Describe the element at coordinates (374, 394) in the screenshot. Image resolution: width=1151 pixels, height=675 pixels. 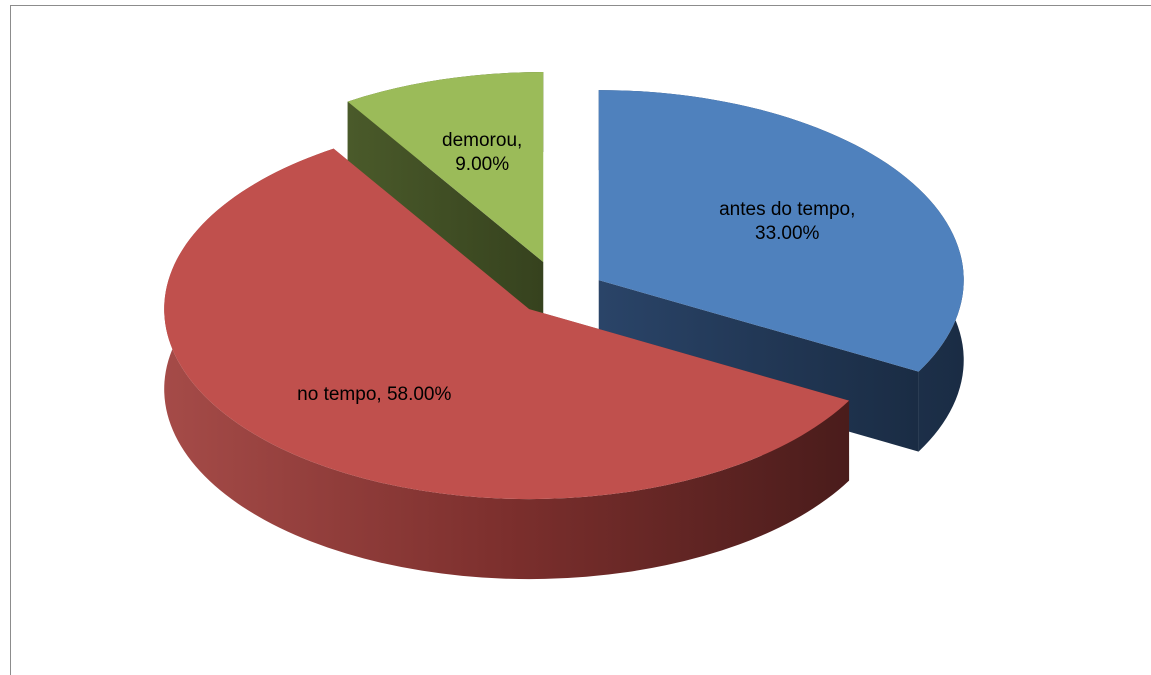
I see `data-label: no tempo, 58.00%` at that location.